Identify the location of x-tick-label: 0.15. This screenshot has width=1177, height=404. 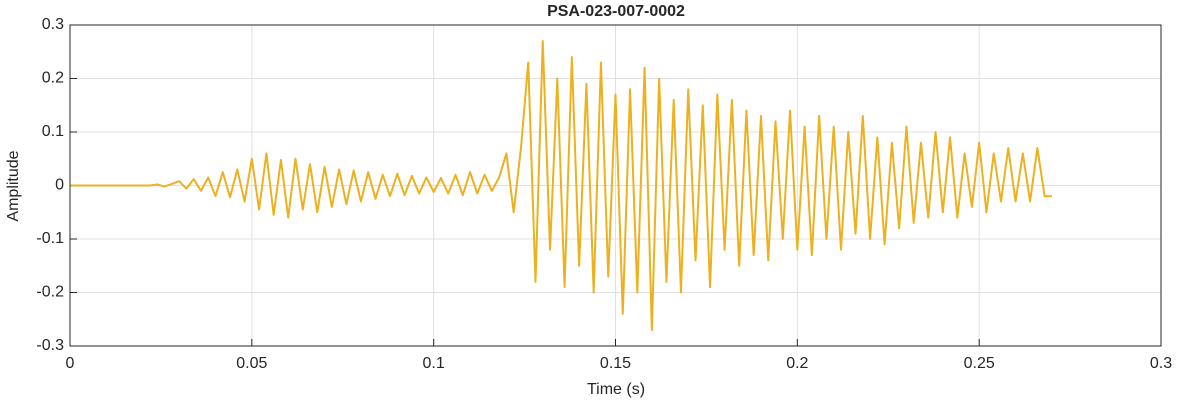
(615, 363).